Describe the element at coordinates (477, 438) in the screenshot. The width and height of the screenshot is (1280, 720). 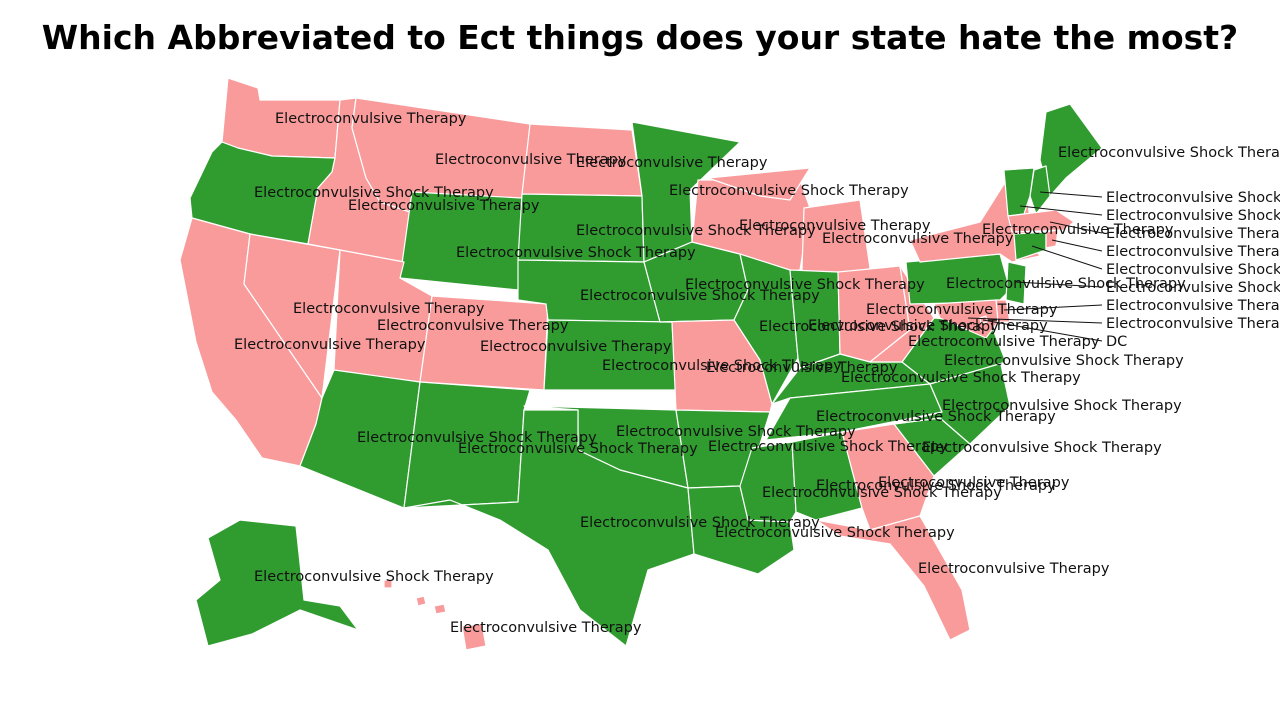
I see `state-label-az: Electroconvulsive Shock Therapy` at that location.